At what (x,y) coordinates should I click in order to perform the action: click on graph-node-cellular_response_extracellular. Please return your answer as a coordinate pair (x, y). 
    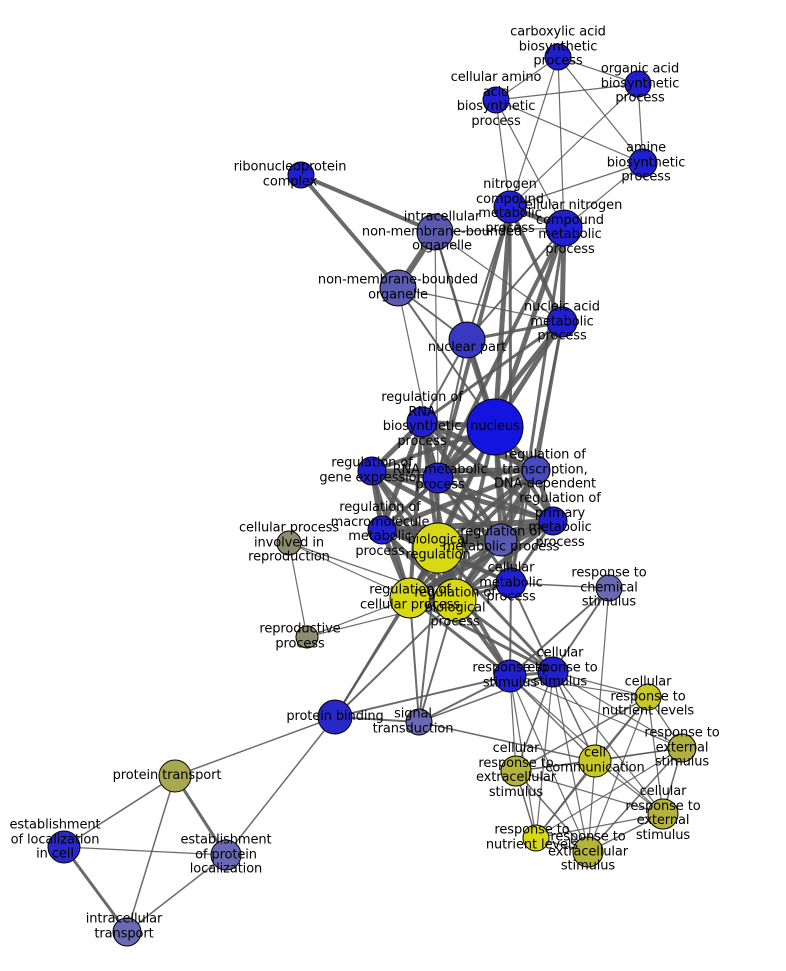
    Looking at the image, I should click on (516, 771).